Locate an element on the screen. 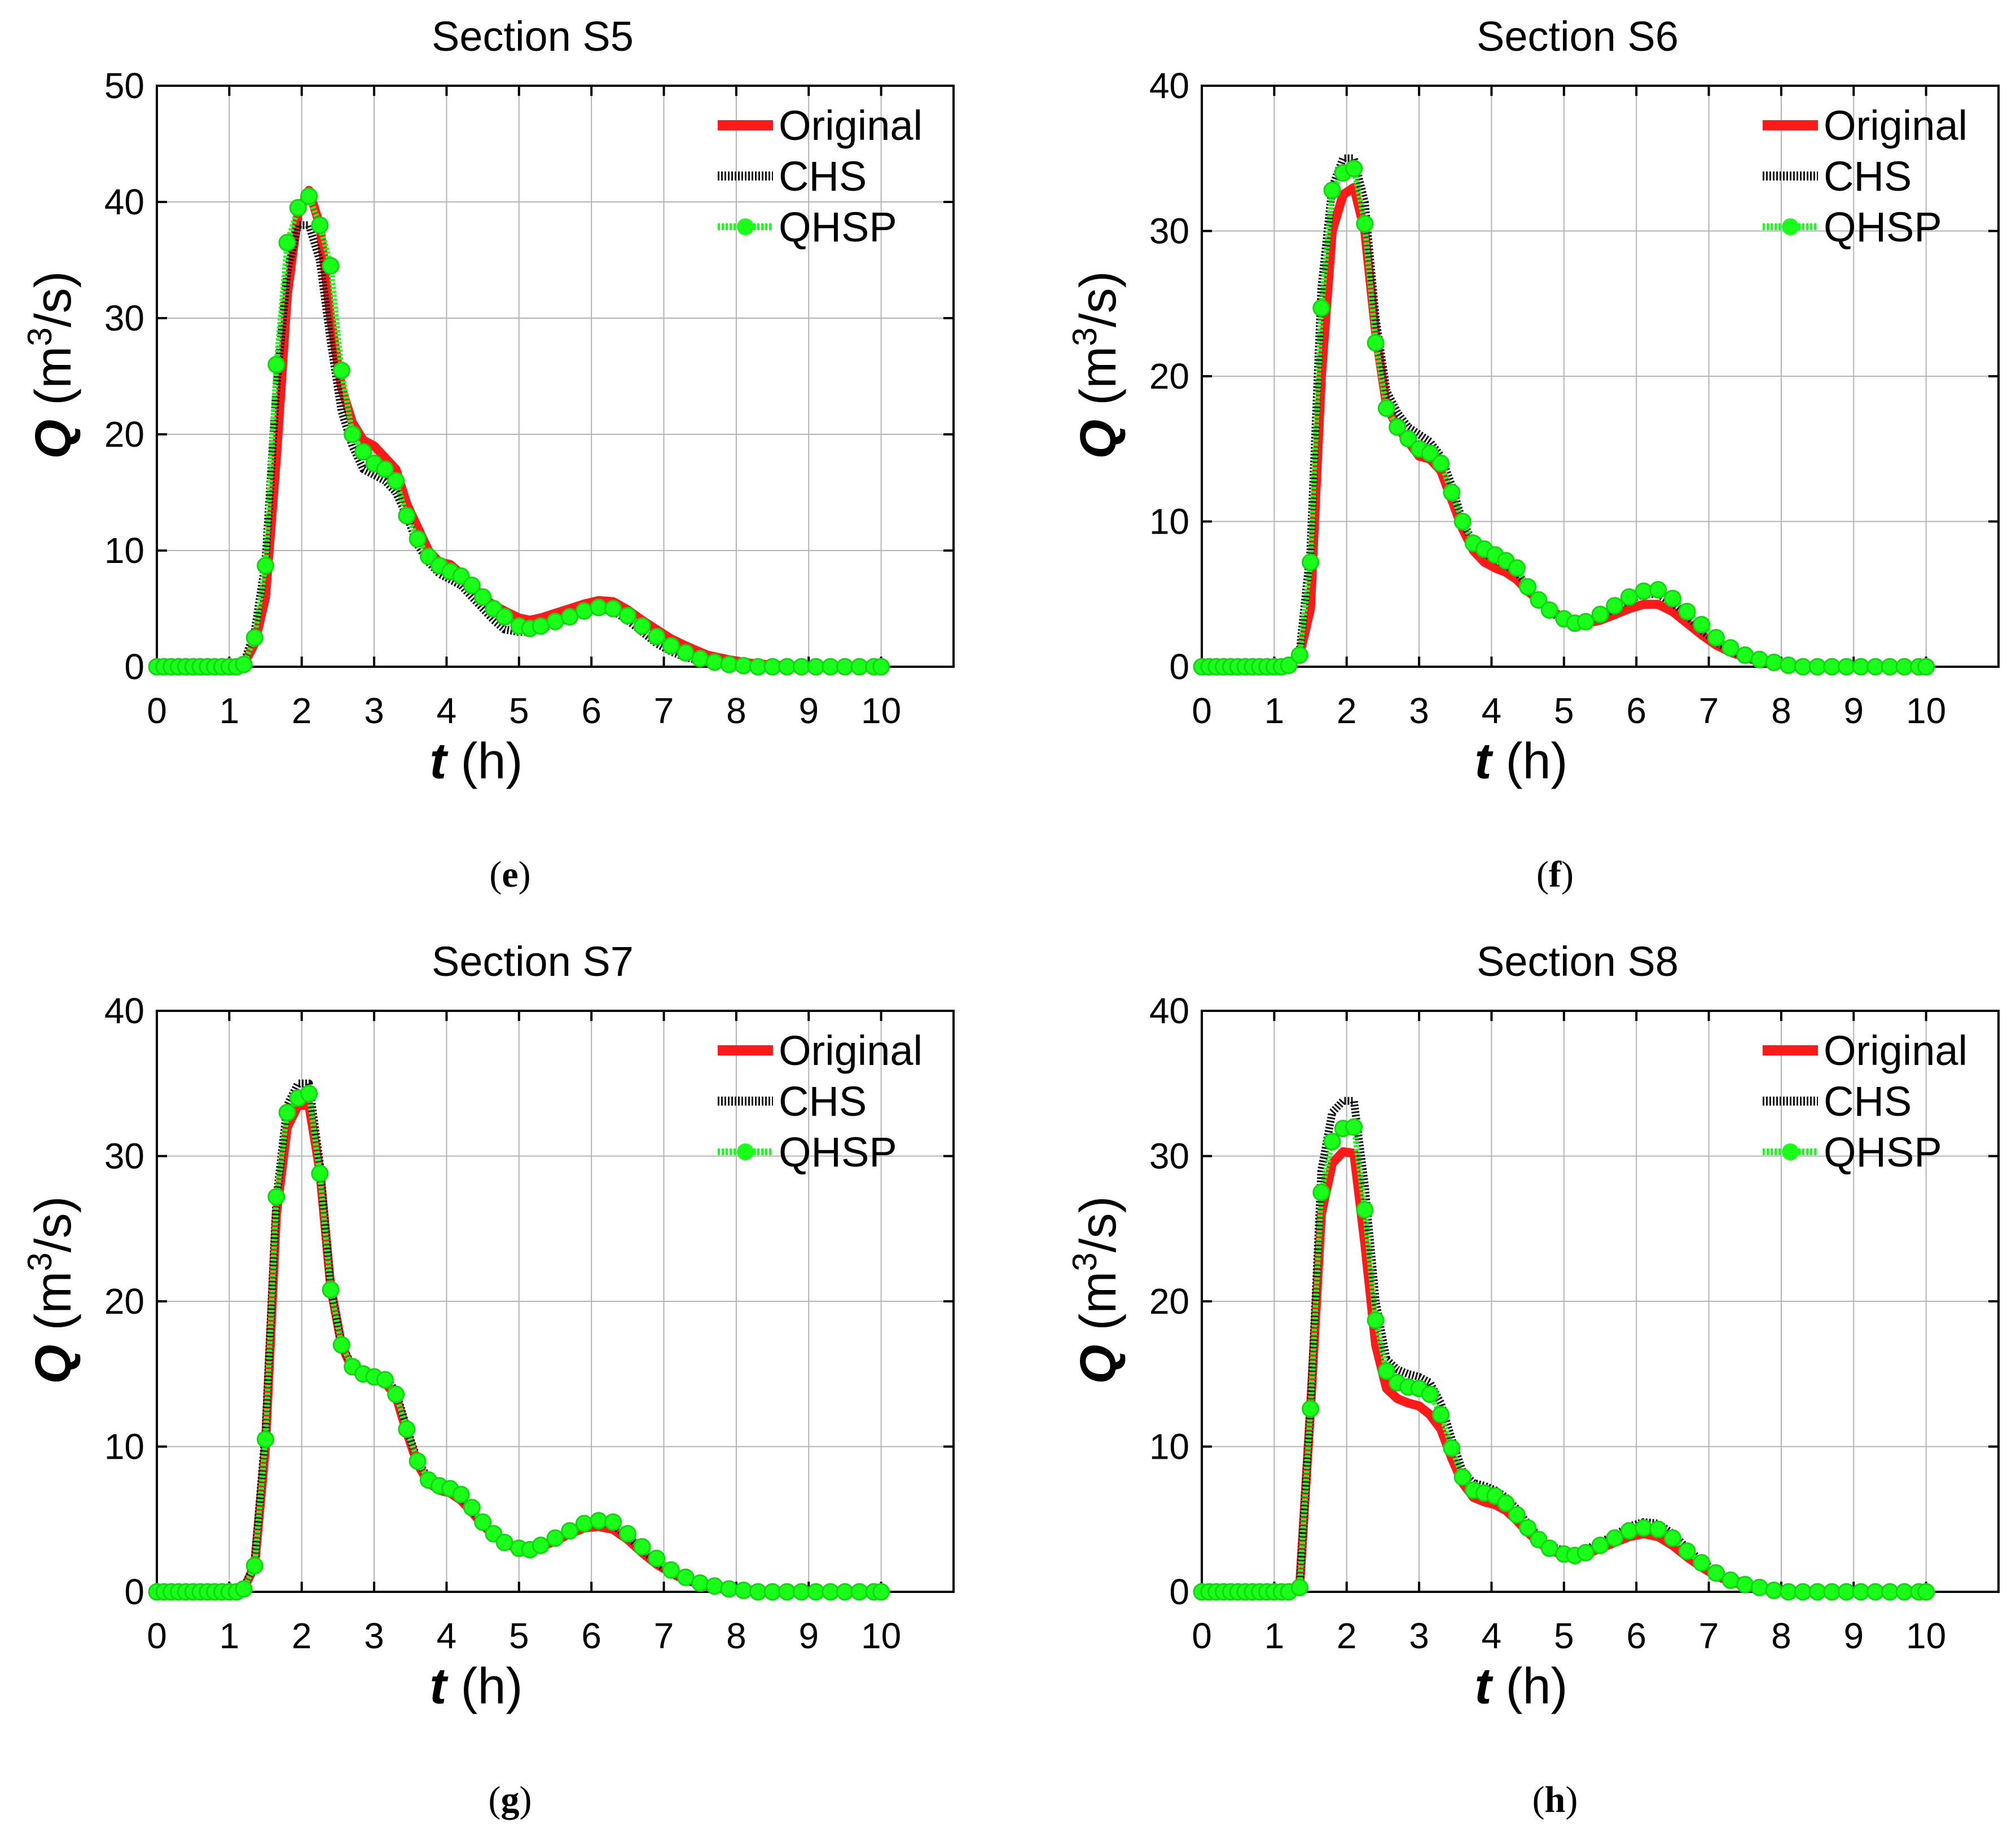 The height and width of the screenshot is (1831, 2016). x-tick-label: 9 is located at coordinates (1854, 1636).